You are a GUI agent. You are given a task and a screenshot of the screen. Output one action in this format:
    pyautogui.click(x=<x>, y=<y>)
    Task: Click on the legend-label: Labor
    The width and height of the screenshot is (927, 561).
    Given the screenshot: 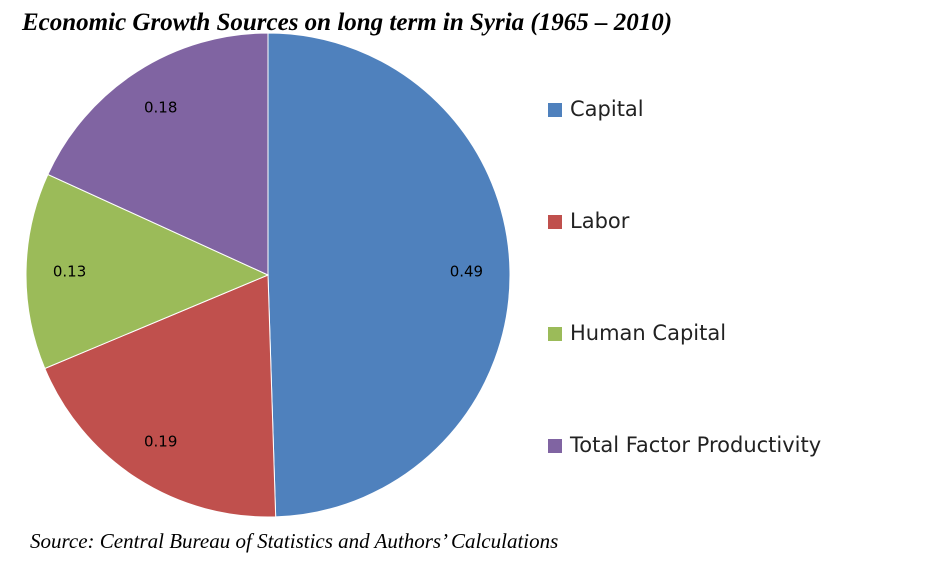 What is the action you would take?
    pyautogui.click(x=600, y=221)
    